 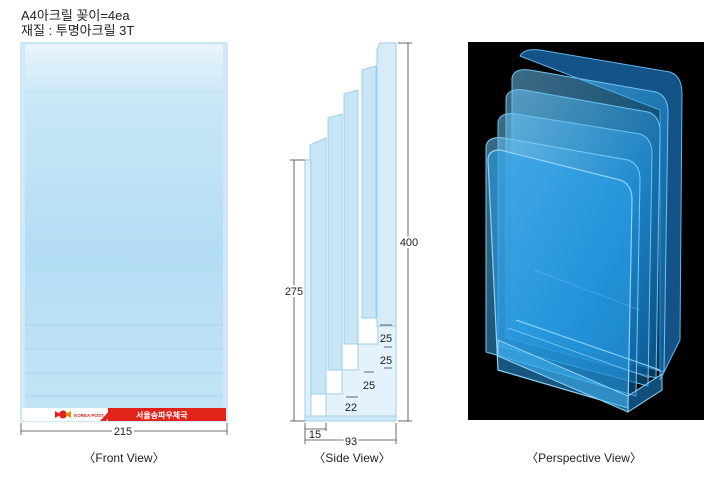 What do you see at coordinates (294, 292) in the screenshot?
I see `side-height-front-label: 275` at bounding box center [294, 292].